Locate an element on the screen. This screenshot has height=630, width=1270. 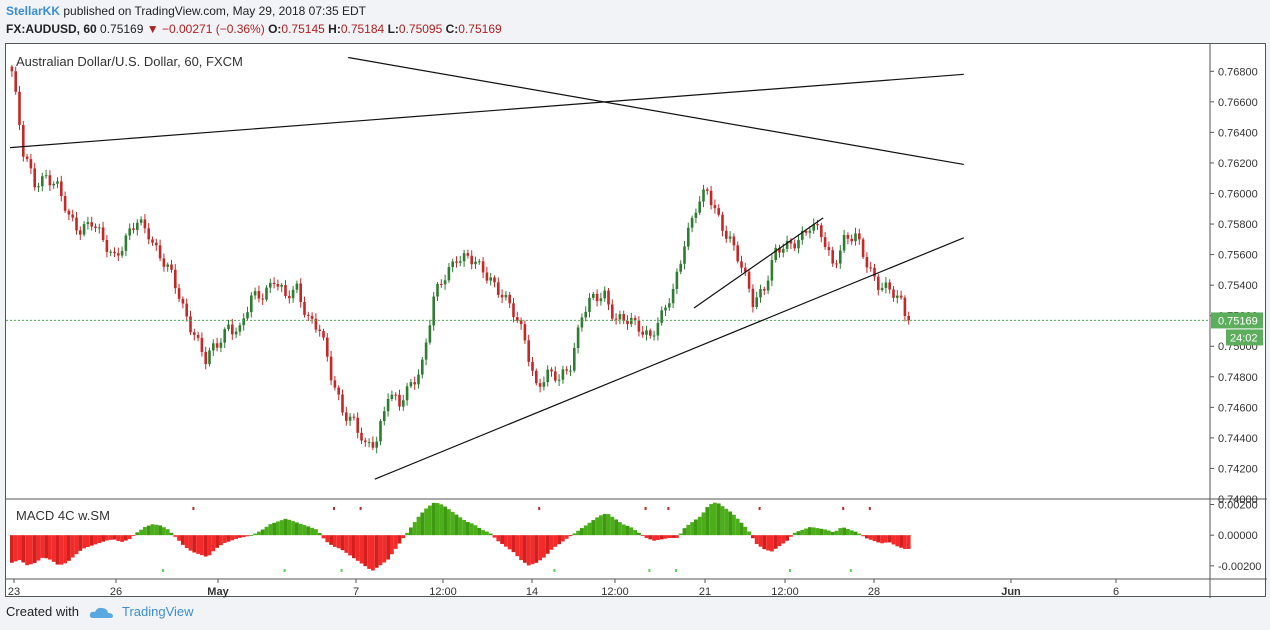
macd-title: MACD 4C w.SM is located at coordinates (63, 515).